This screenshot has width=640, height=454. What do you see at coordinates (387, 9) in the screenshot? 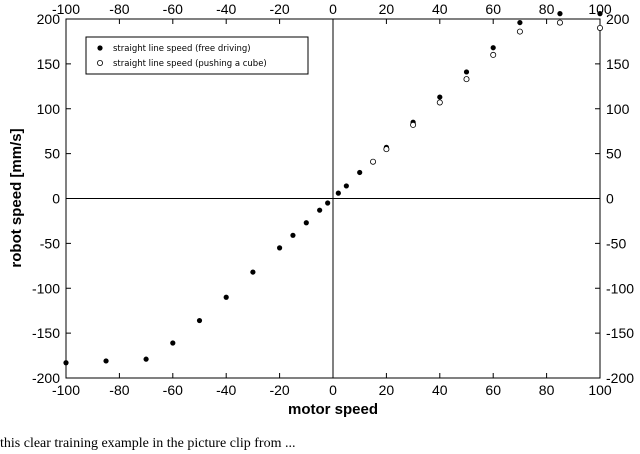
I see `top-tick-label: 20` at bounding box center [387, 9].